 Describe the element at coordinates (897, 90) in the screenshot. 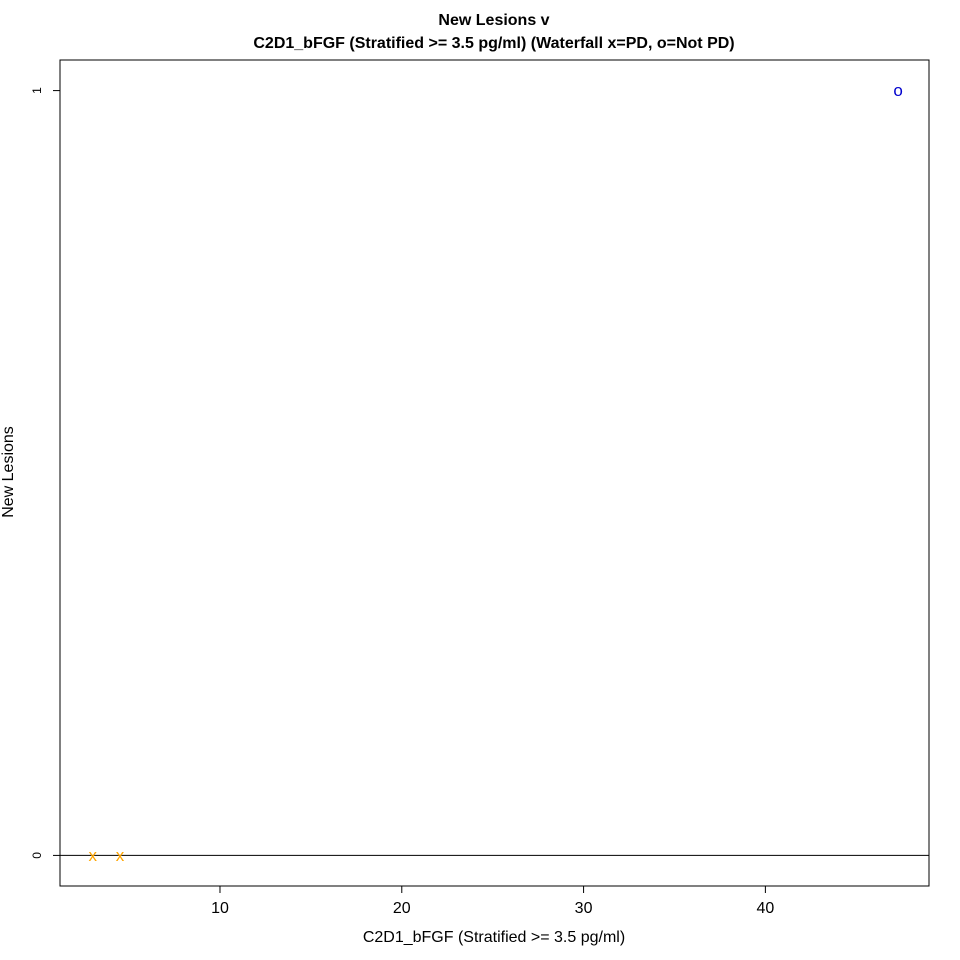

I see `data-point-not-pd: o` at that location.